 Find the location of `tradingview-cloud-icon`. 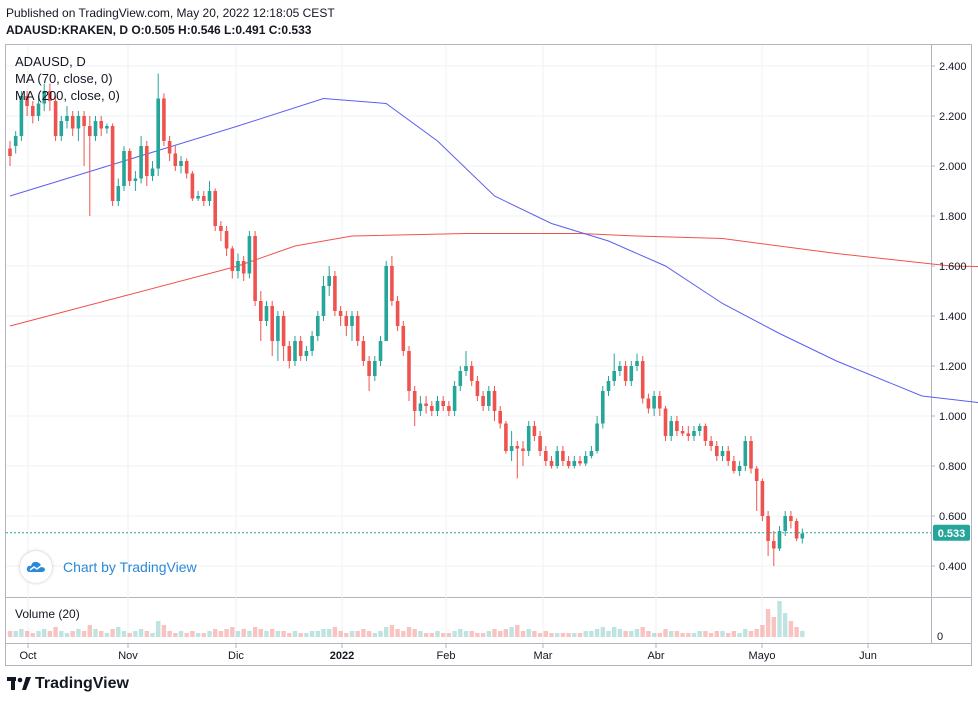

tradingview-cloud-icon is located at coordinates (36, 567).